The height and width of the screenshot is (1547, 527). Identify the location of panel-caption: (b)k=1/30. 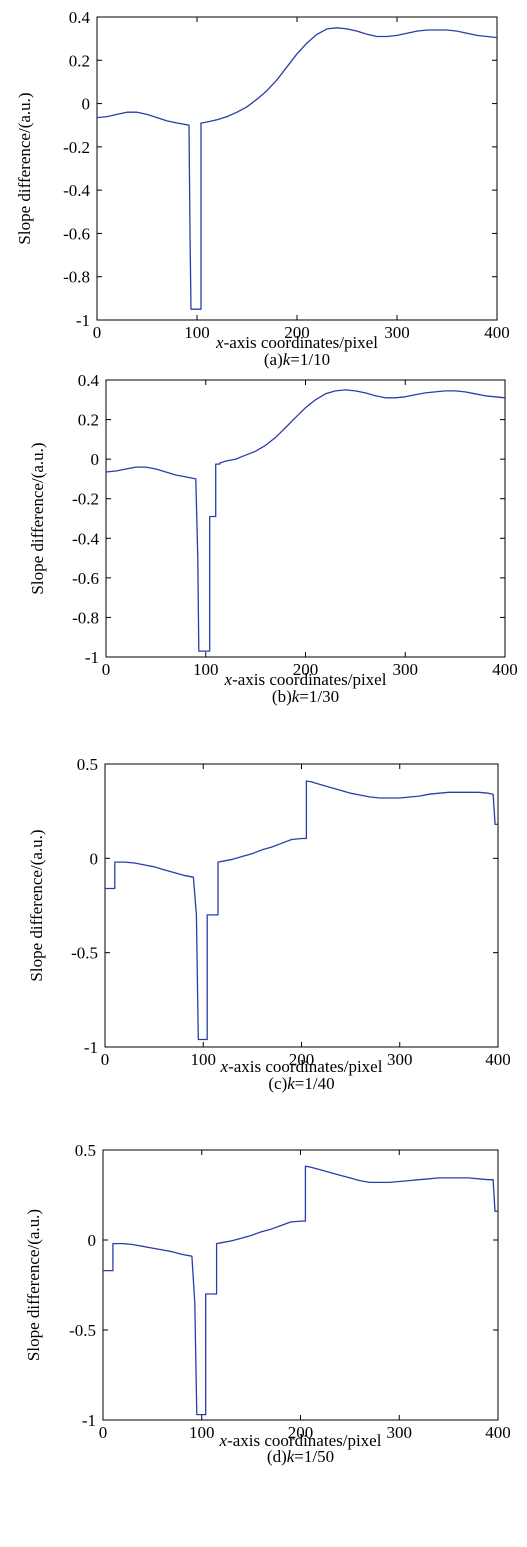
(305, 696).